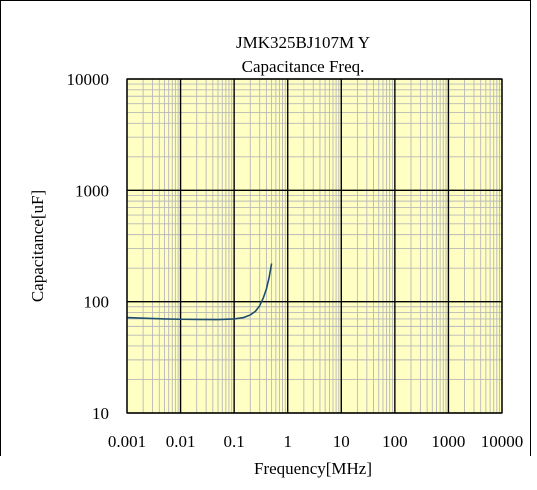  I want to click on x-tick-labels: 0.001 0.01 0.1 1 10 100 1000 10000, so click(315, 441).